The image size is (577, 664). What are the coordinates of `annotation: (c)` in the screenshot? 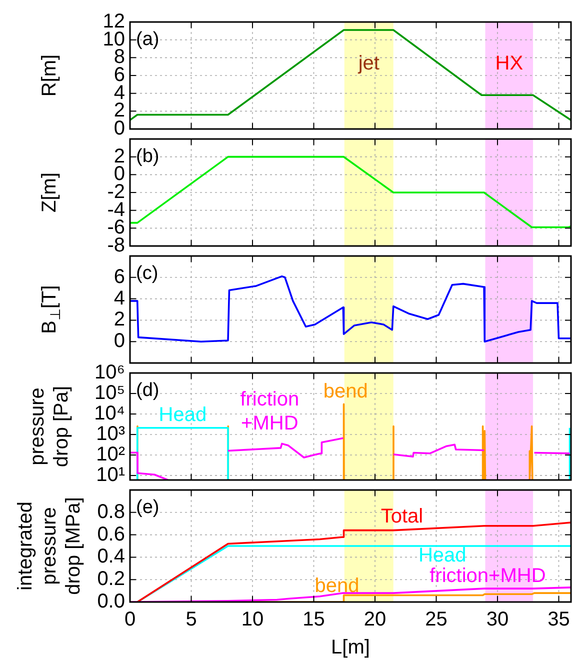 It's located at (147, 273).